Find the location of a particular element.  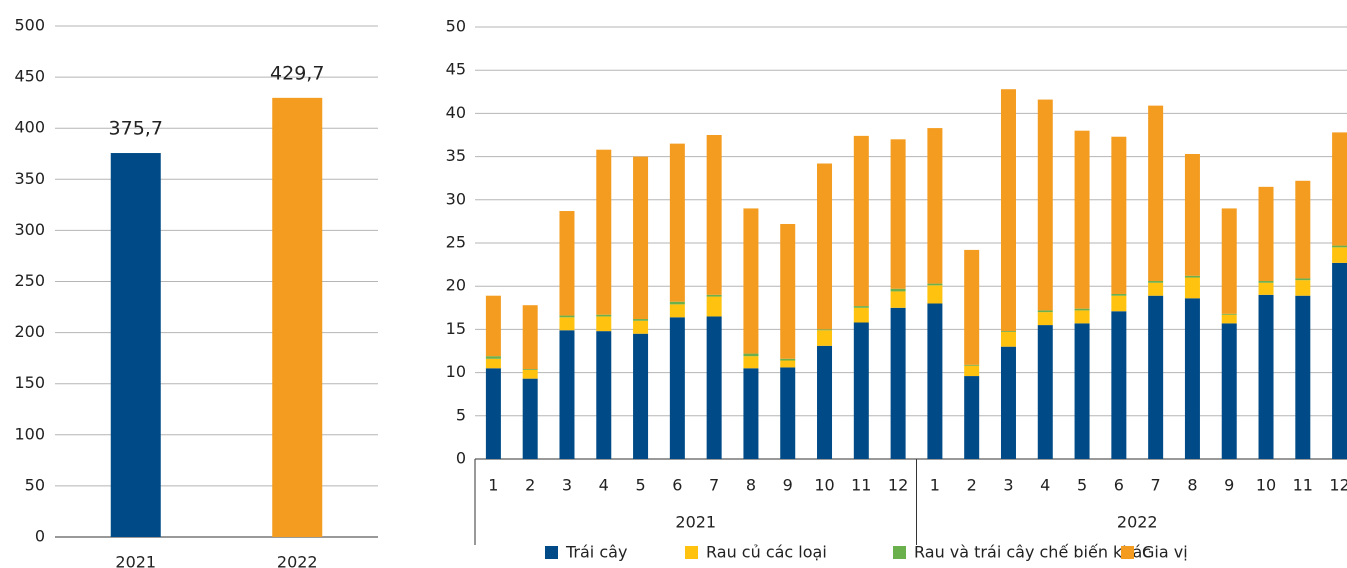

y-tick-label: 40 is located at coordinates (456, 112).